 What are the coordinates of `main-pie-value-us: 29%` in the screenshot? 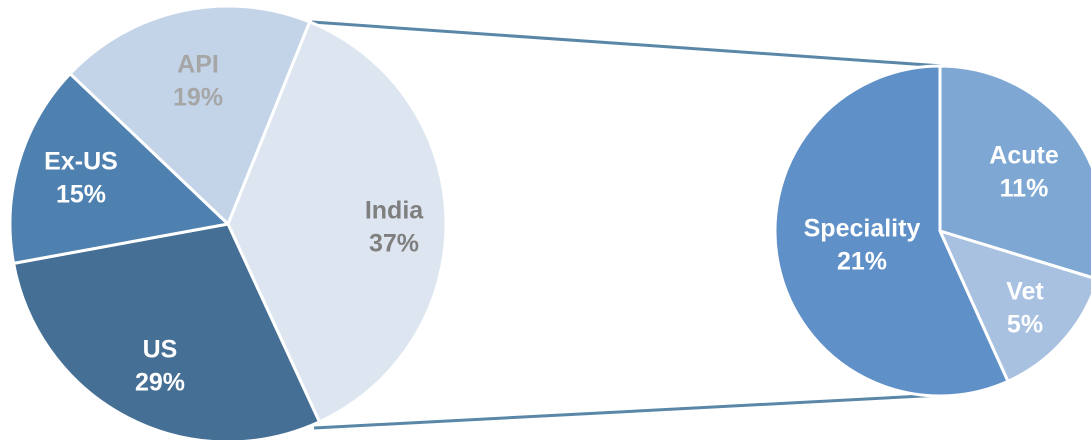 It's located at (160, 383).